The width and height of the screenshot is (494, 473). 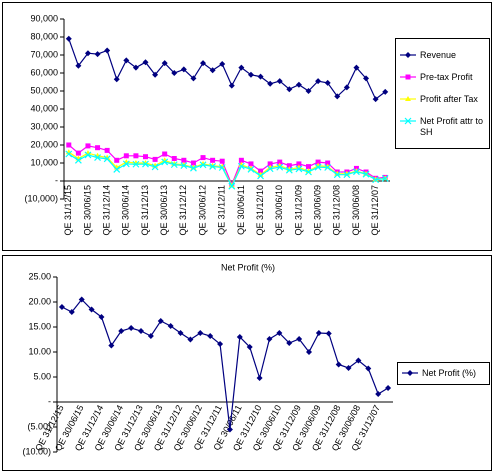 I want to click on legend-label: Profit after Tax, so click(x=449, y=99).